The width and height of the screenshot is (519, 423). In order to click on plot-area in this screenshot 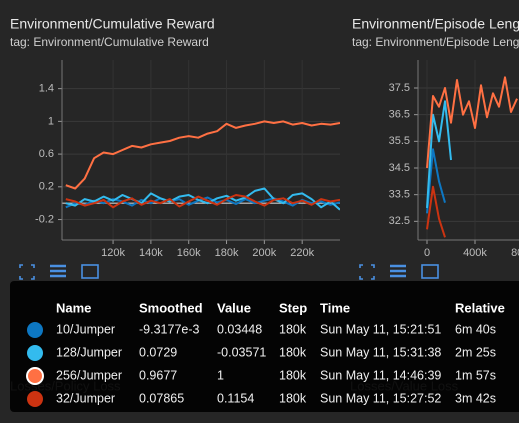, I will do `click(468, 150)`.